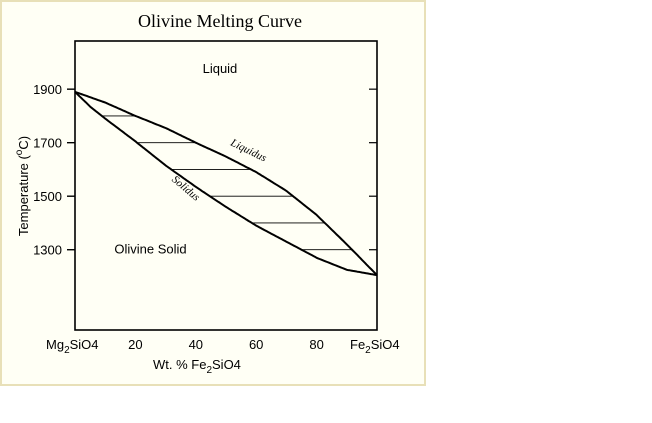  I want to click on tie-lines, so click(227, 183).